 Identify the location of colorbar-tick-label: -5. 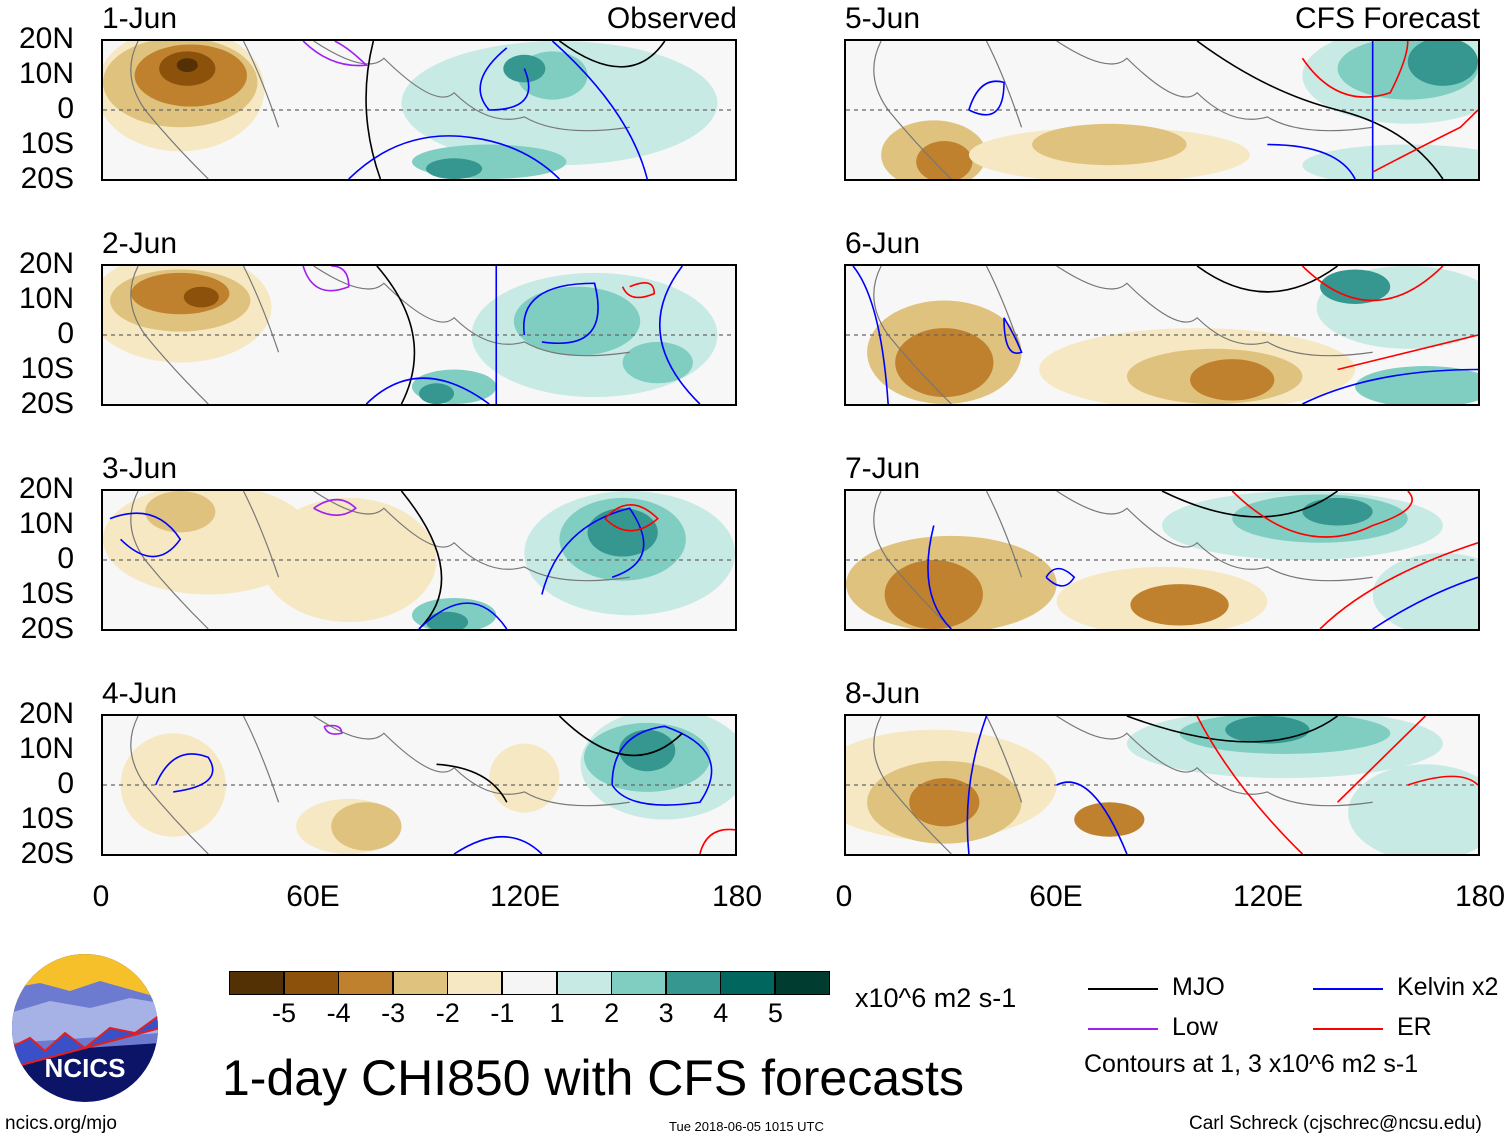
(283, 1013).